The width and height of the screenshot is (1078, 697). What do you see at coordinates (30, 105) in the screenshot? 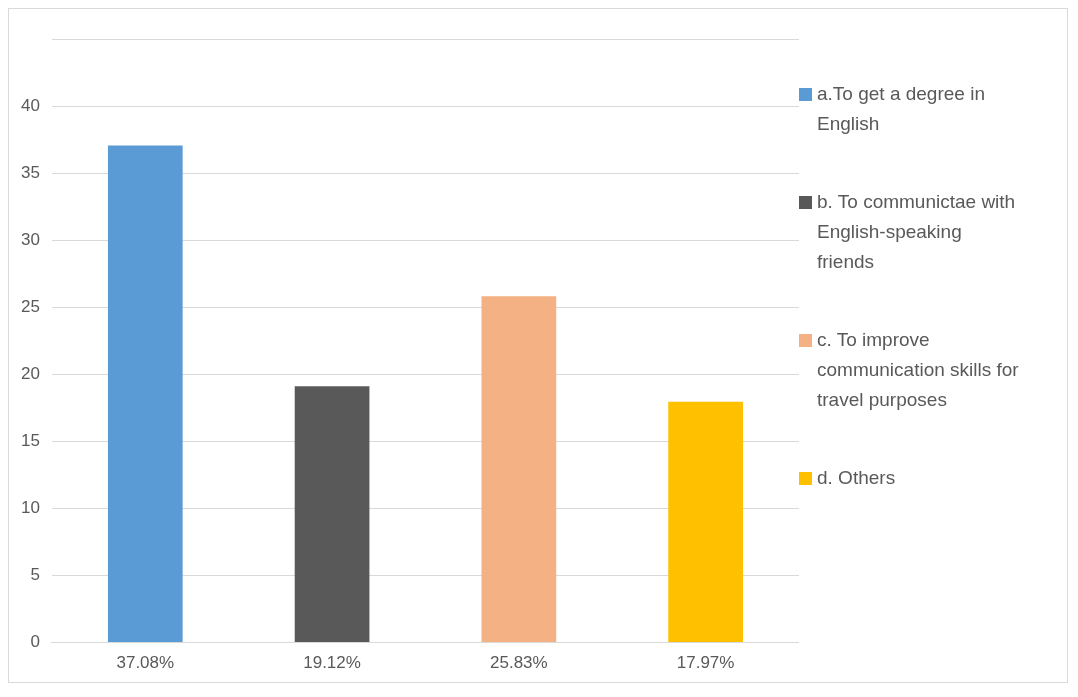
I see `y-tick-label: 40` at bounding box center [30, 105].